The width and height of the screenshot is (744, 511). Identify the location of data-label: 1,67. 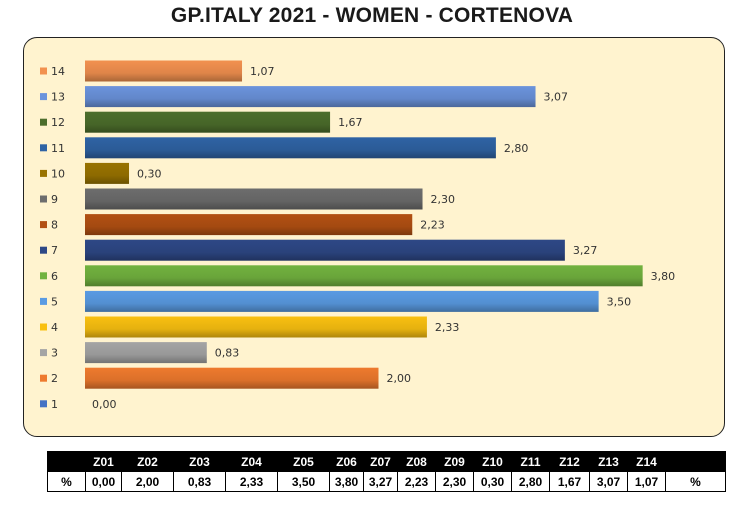
(350, 122).